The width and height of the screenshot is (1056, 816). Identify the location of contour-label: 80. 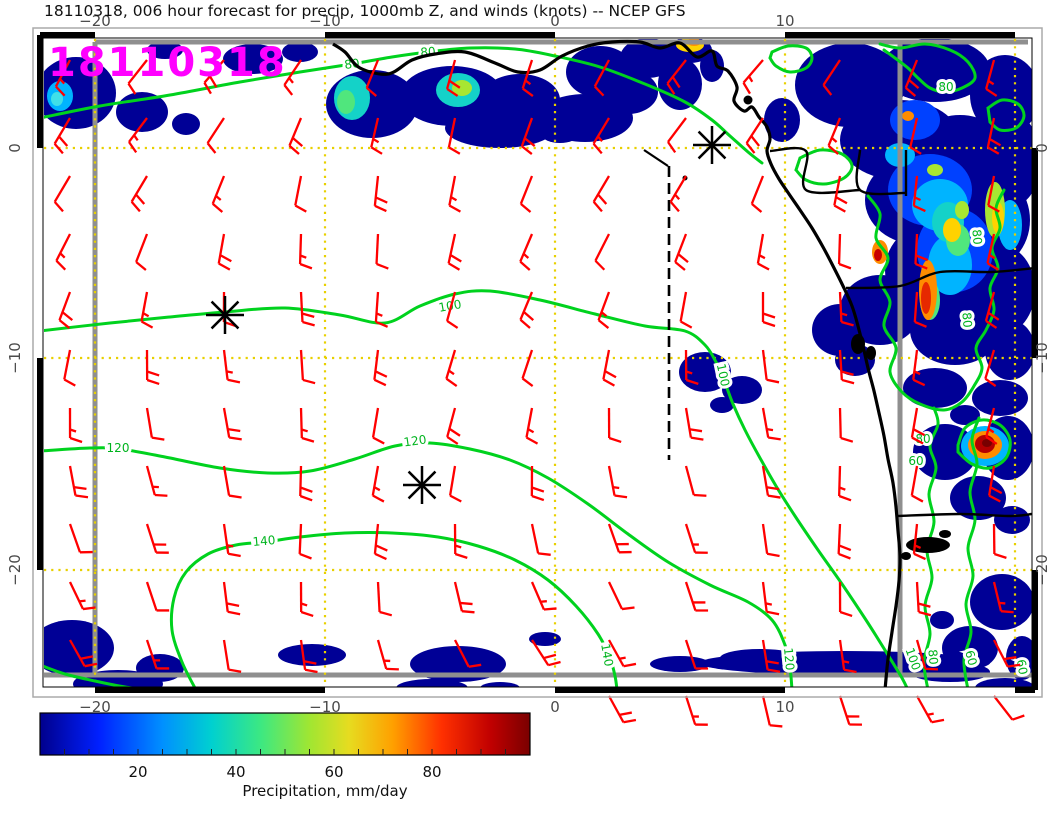
(351, 64).